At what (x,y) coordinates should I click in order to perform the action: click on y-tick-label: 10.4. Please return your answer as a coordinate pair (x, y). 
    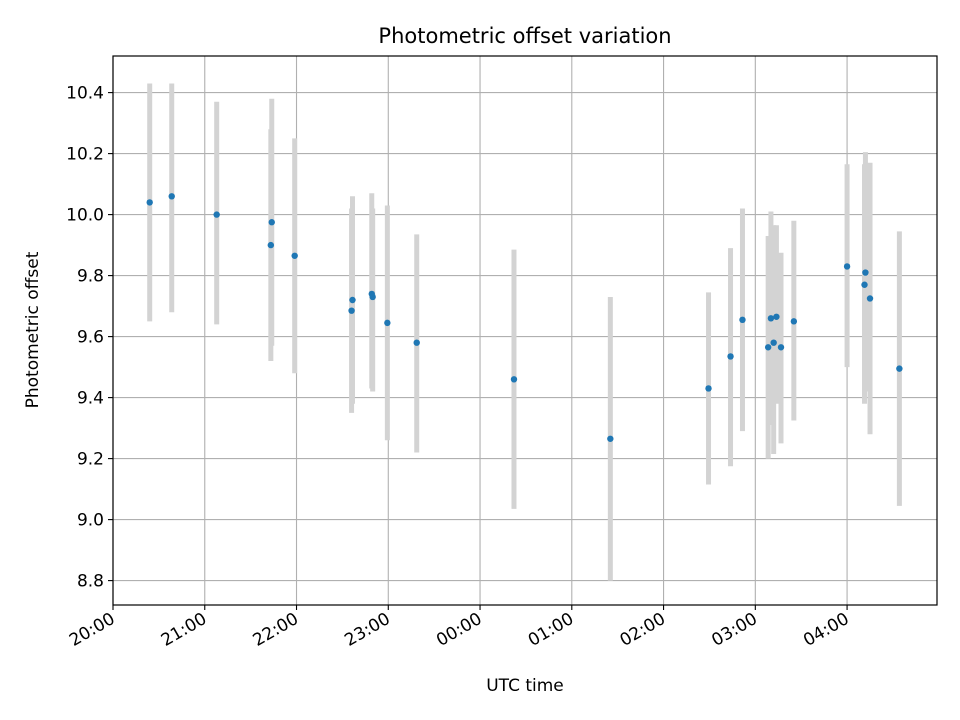
    Looking at the image, I should click on (85, 94).